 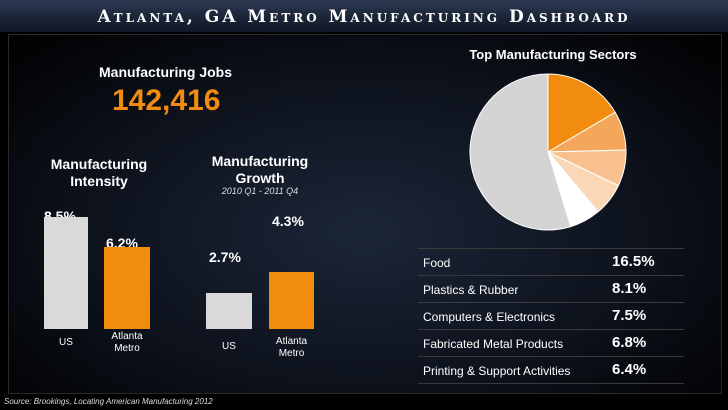 I want to click on growth-atl-value: 4.3%, so click(x=288, y=221).